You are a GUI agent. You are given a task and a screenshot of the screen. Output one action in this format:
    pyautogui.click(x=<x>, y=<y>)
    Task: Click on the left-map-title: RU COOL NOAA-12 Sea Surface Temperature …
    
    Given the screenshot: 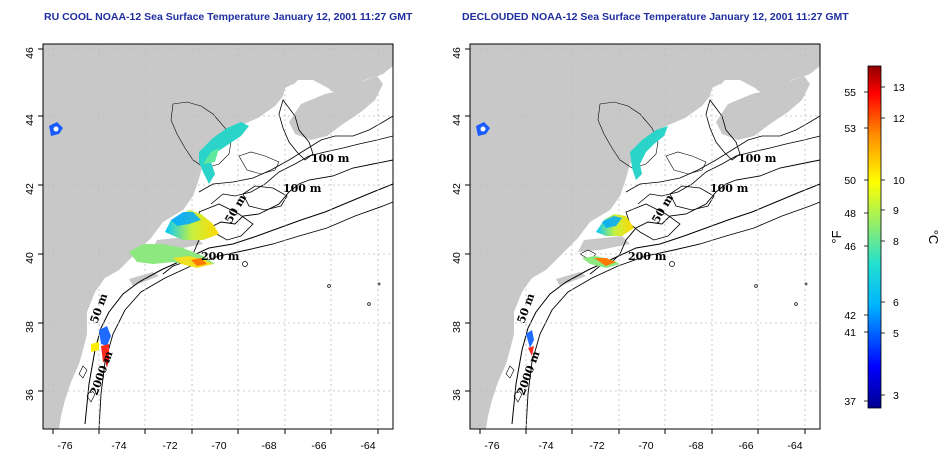 What is the action you would take?
    pyautogui.click(x=228, y=17)
    